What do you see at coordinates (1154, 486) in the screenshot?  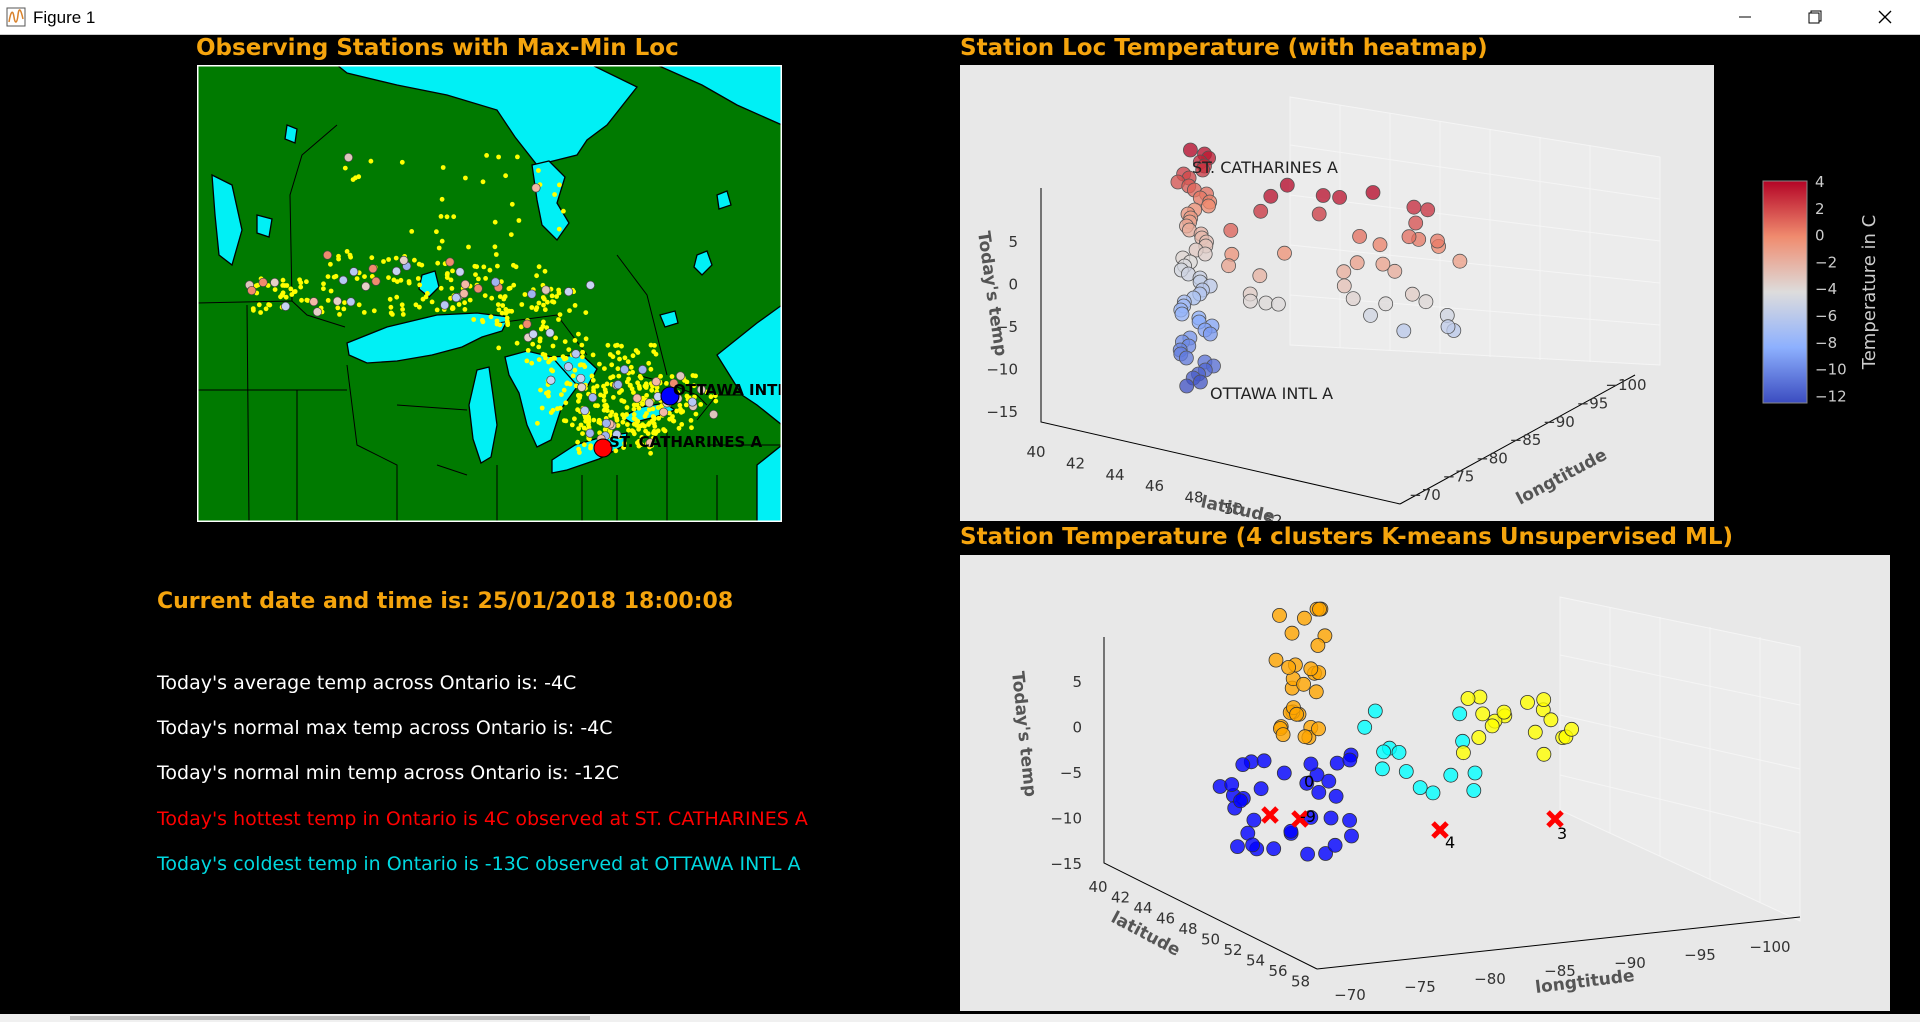 I see `heatmap-xtick-3: 46` at bounding box center [1154, 486].